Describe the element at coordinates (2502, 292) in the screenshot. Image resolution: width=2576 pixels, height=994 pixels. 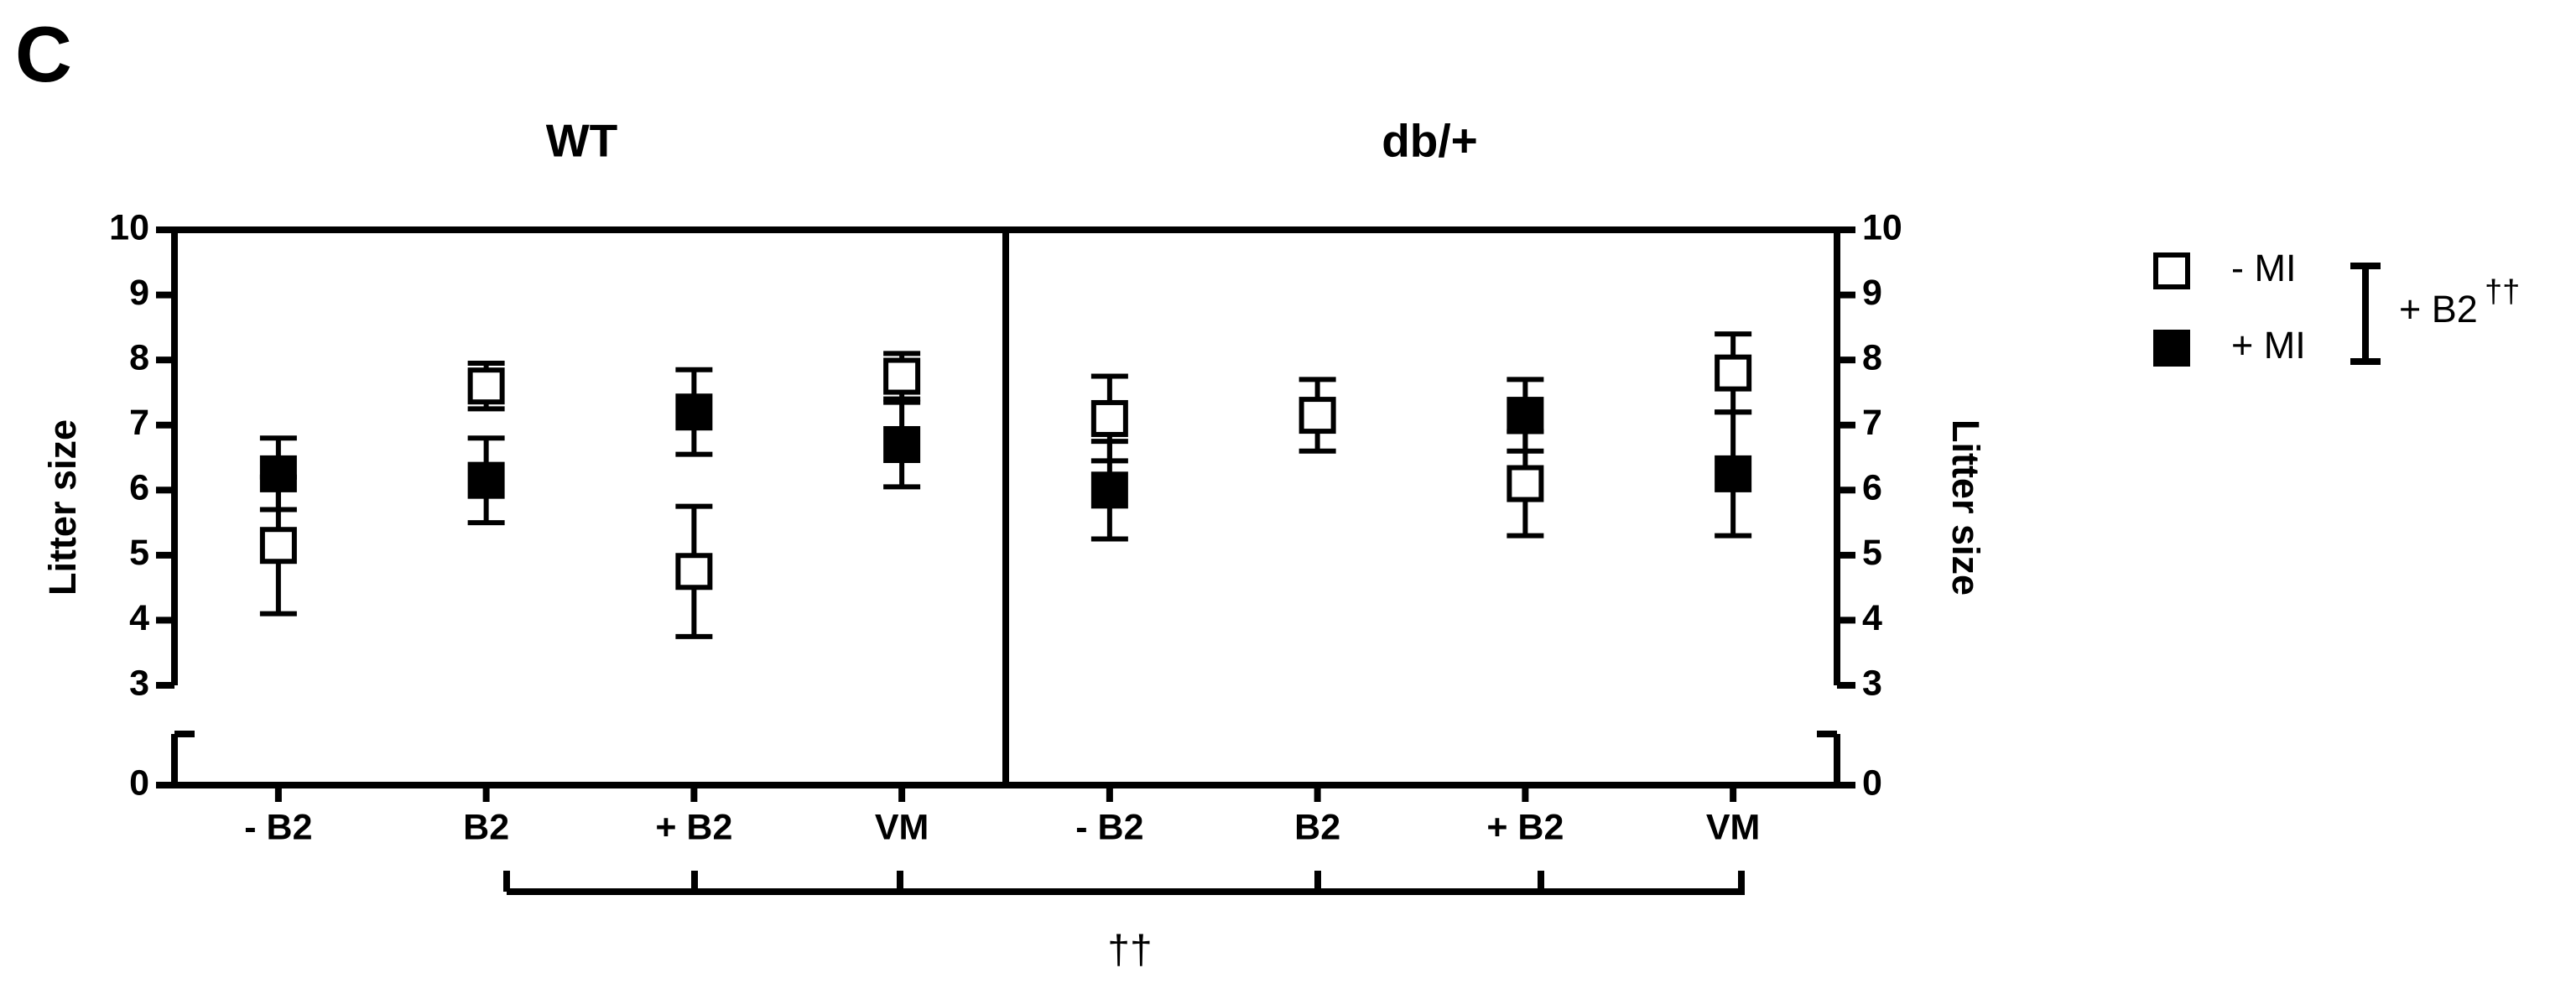
I see `legend-bracket-mark: ††` at that location.